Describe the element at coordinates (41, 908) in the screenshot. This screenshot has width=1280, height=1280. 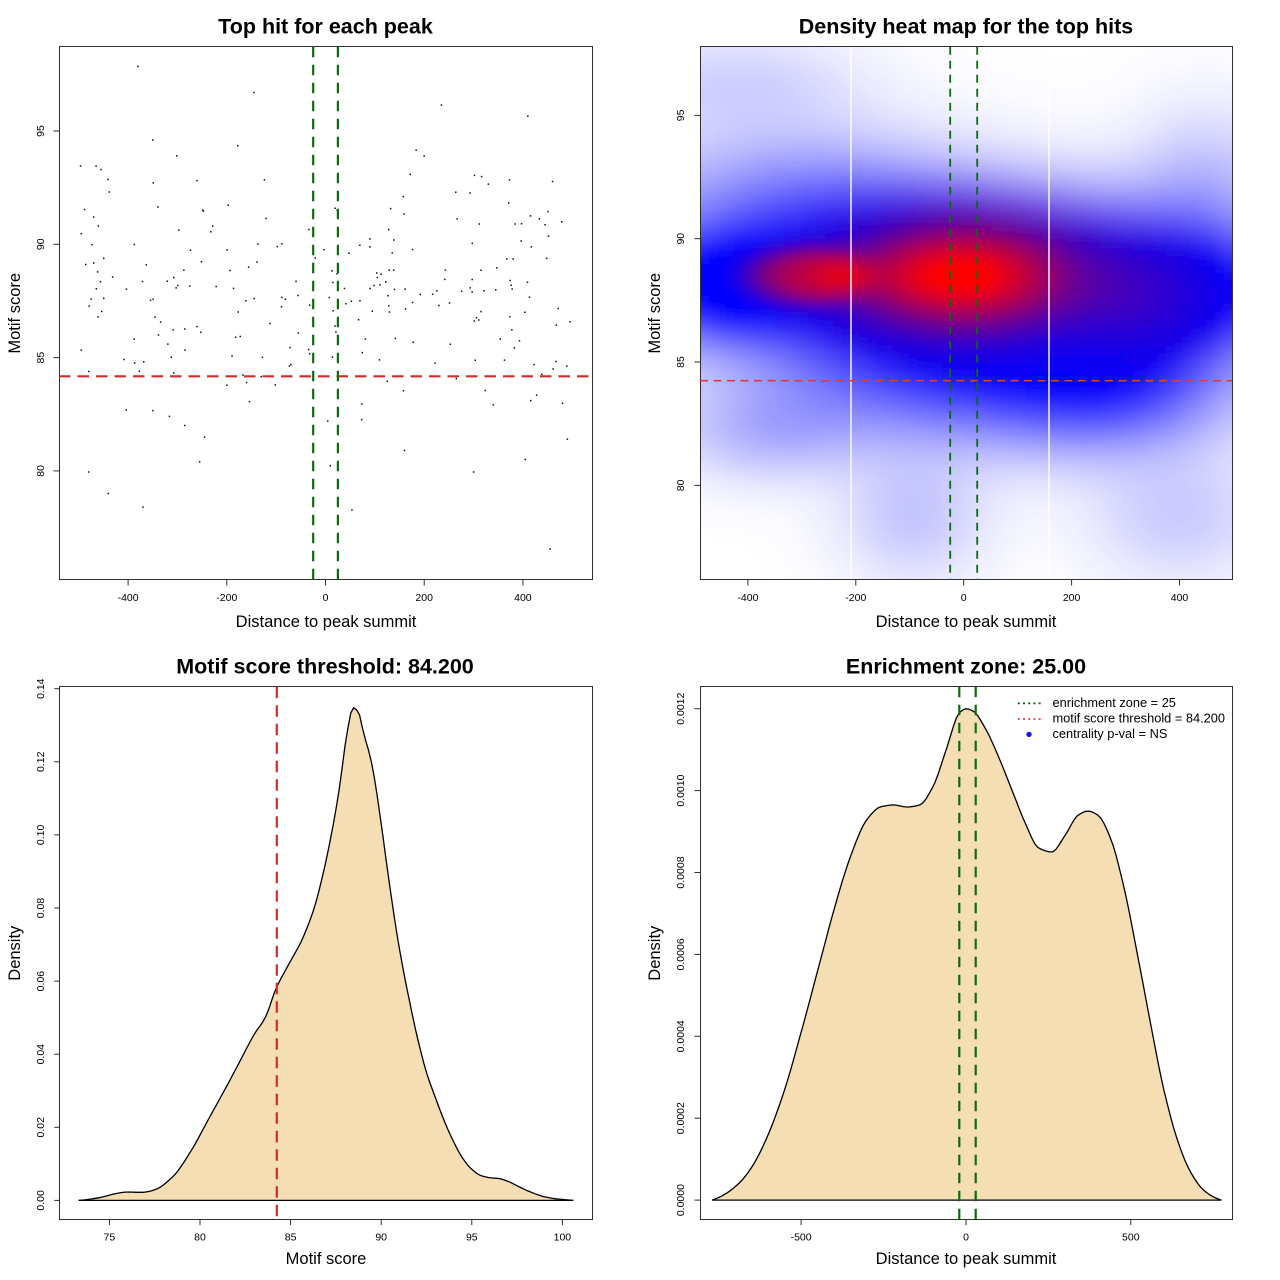
I see `svg-text: 0.08` at that location.